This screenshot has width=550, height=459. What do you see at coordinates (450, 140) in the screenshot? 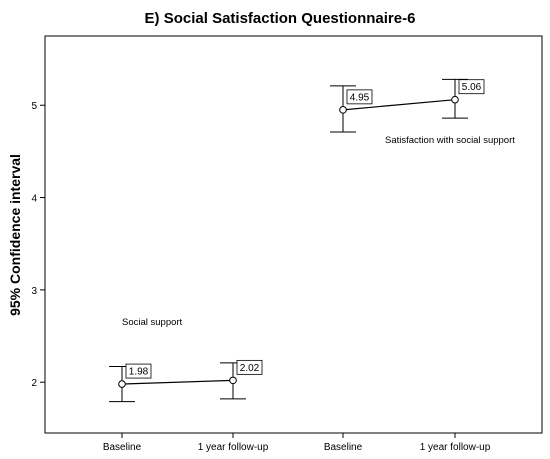
I see `series-annotation: Satisfaction with social support` at bounding box center [450, 140].